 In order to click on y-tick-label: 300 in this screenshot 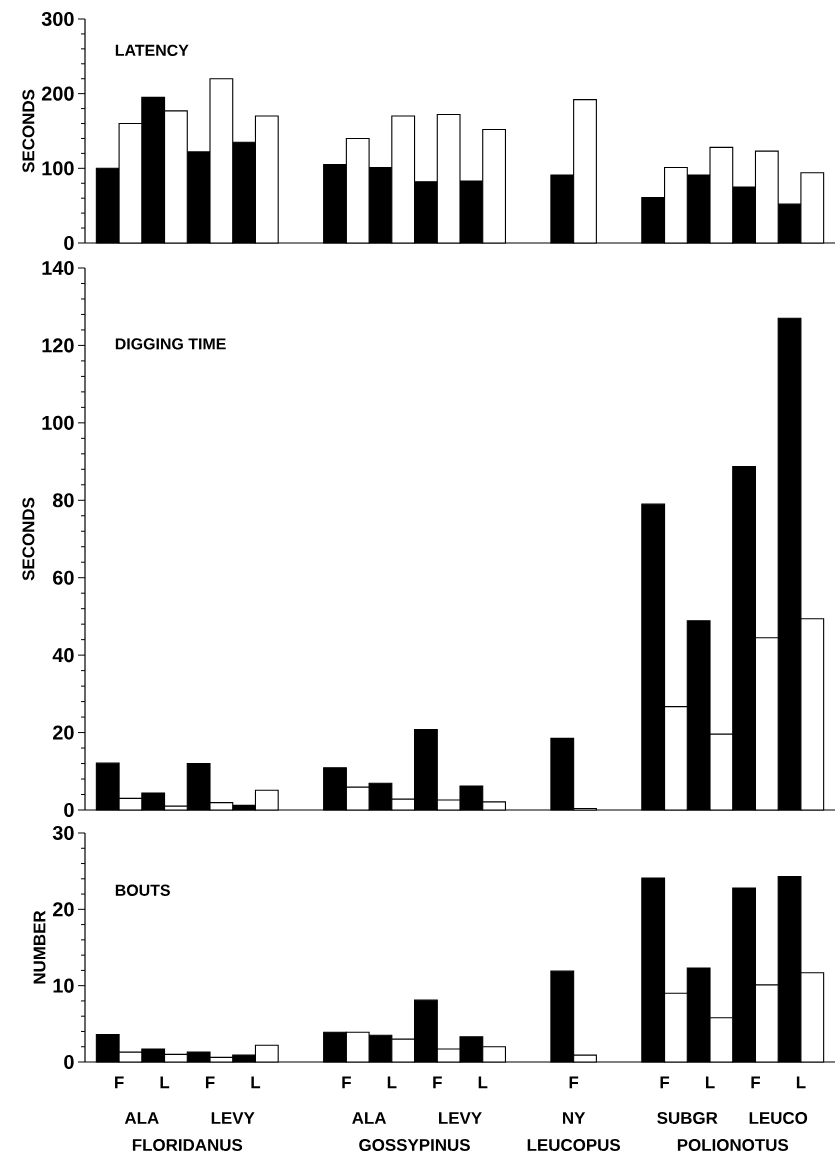, I will do `click(57, 19)`.